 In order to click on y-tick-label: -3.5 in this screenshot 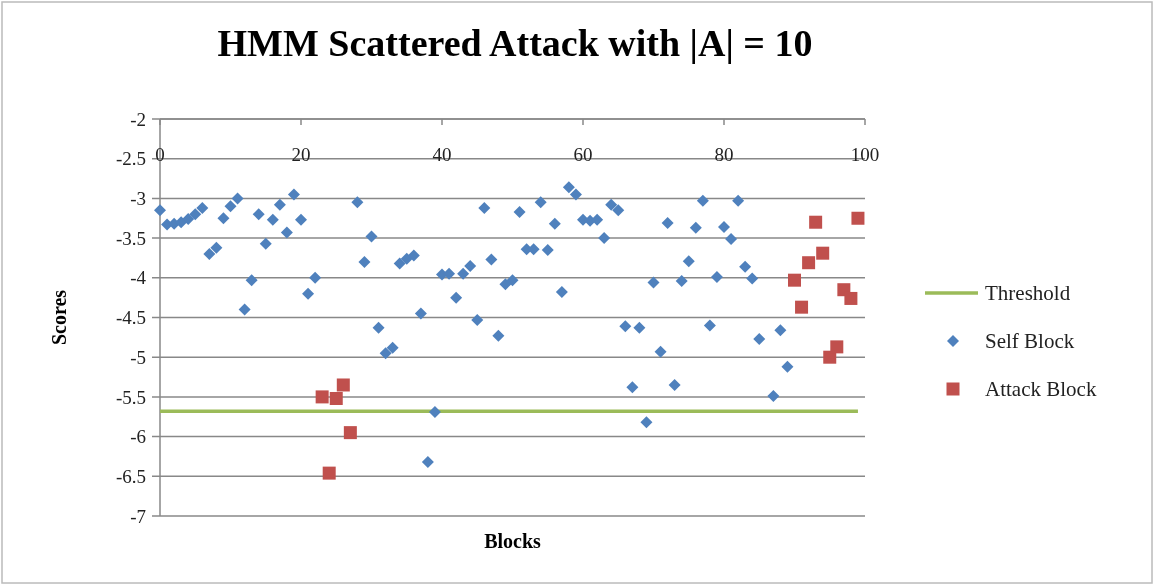, I will do `click(130, 238)`.